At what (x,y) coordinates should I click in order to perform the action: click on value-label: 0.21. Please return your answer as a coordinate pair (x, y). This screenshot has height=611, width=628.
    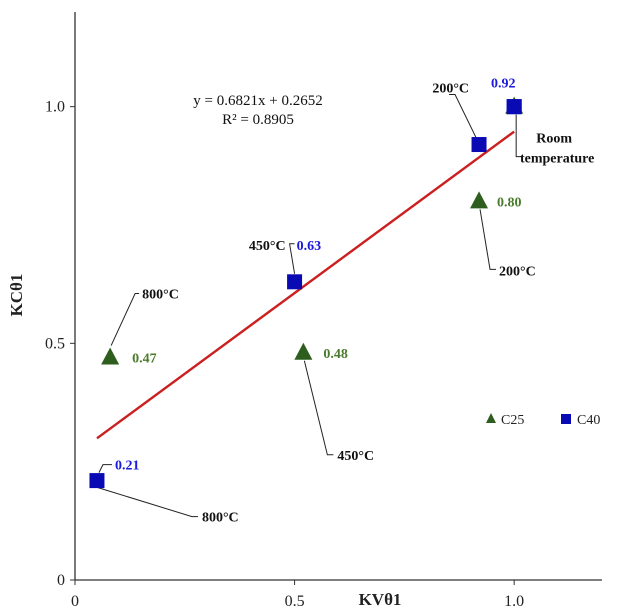
    Looking at the image, I should click on (127, 466).